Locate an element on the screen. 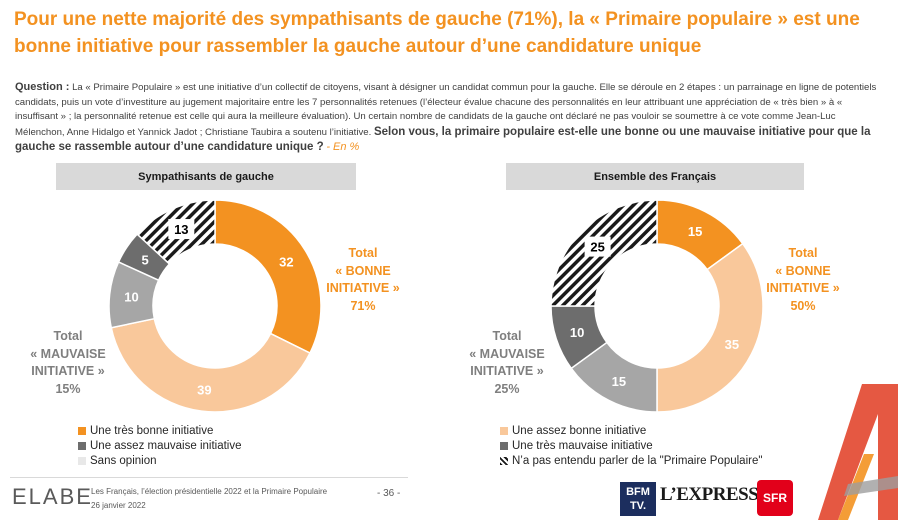 Image resolution: width=898 pixels, height=520 pixels. total-bad-left-value: 15% is located at coordinates (68, 388).